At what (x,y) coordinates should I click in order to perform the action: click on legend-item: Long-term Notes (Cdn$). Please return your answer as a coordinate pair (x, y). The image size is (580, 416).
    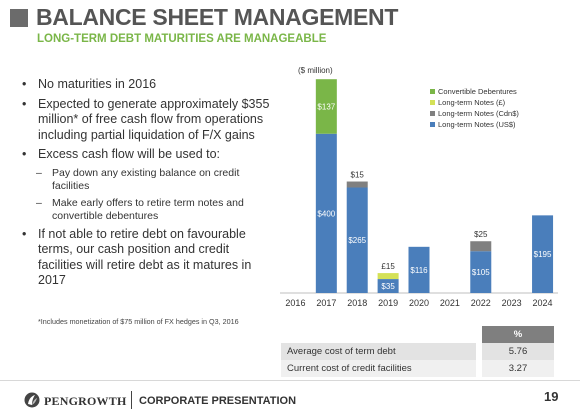
    Looking at the image, I should click on (474, 113).